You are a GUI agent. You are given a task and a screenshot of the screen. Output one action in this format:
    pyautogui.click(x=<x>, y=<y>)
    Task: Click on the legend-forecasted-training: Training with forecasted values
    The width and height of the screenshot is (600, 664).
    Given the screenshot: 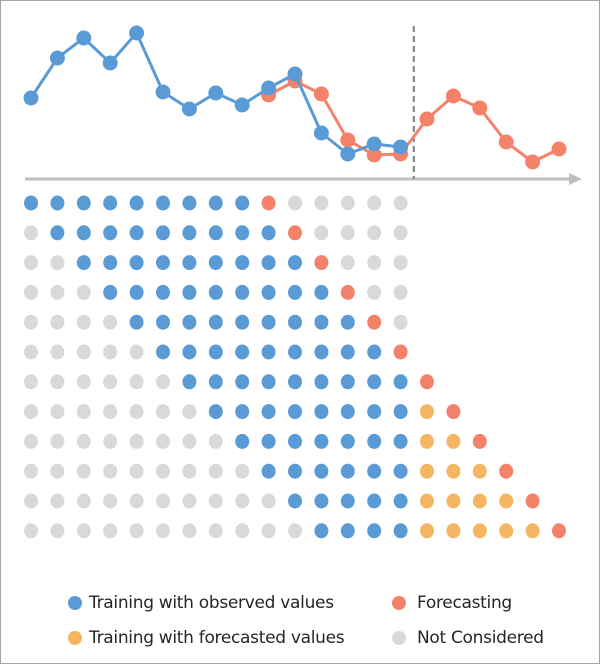 What is the action you would take?
    pyautogui.click(x=206, y=638)
    